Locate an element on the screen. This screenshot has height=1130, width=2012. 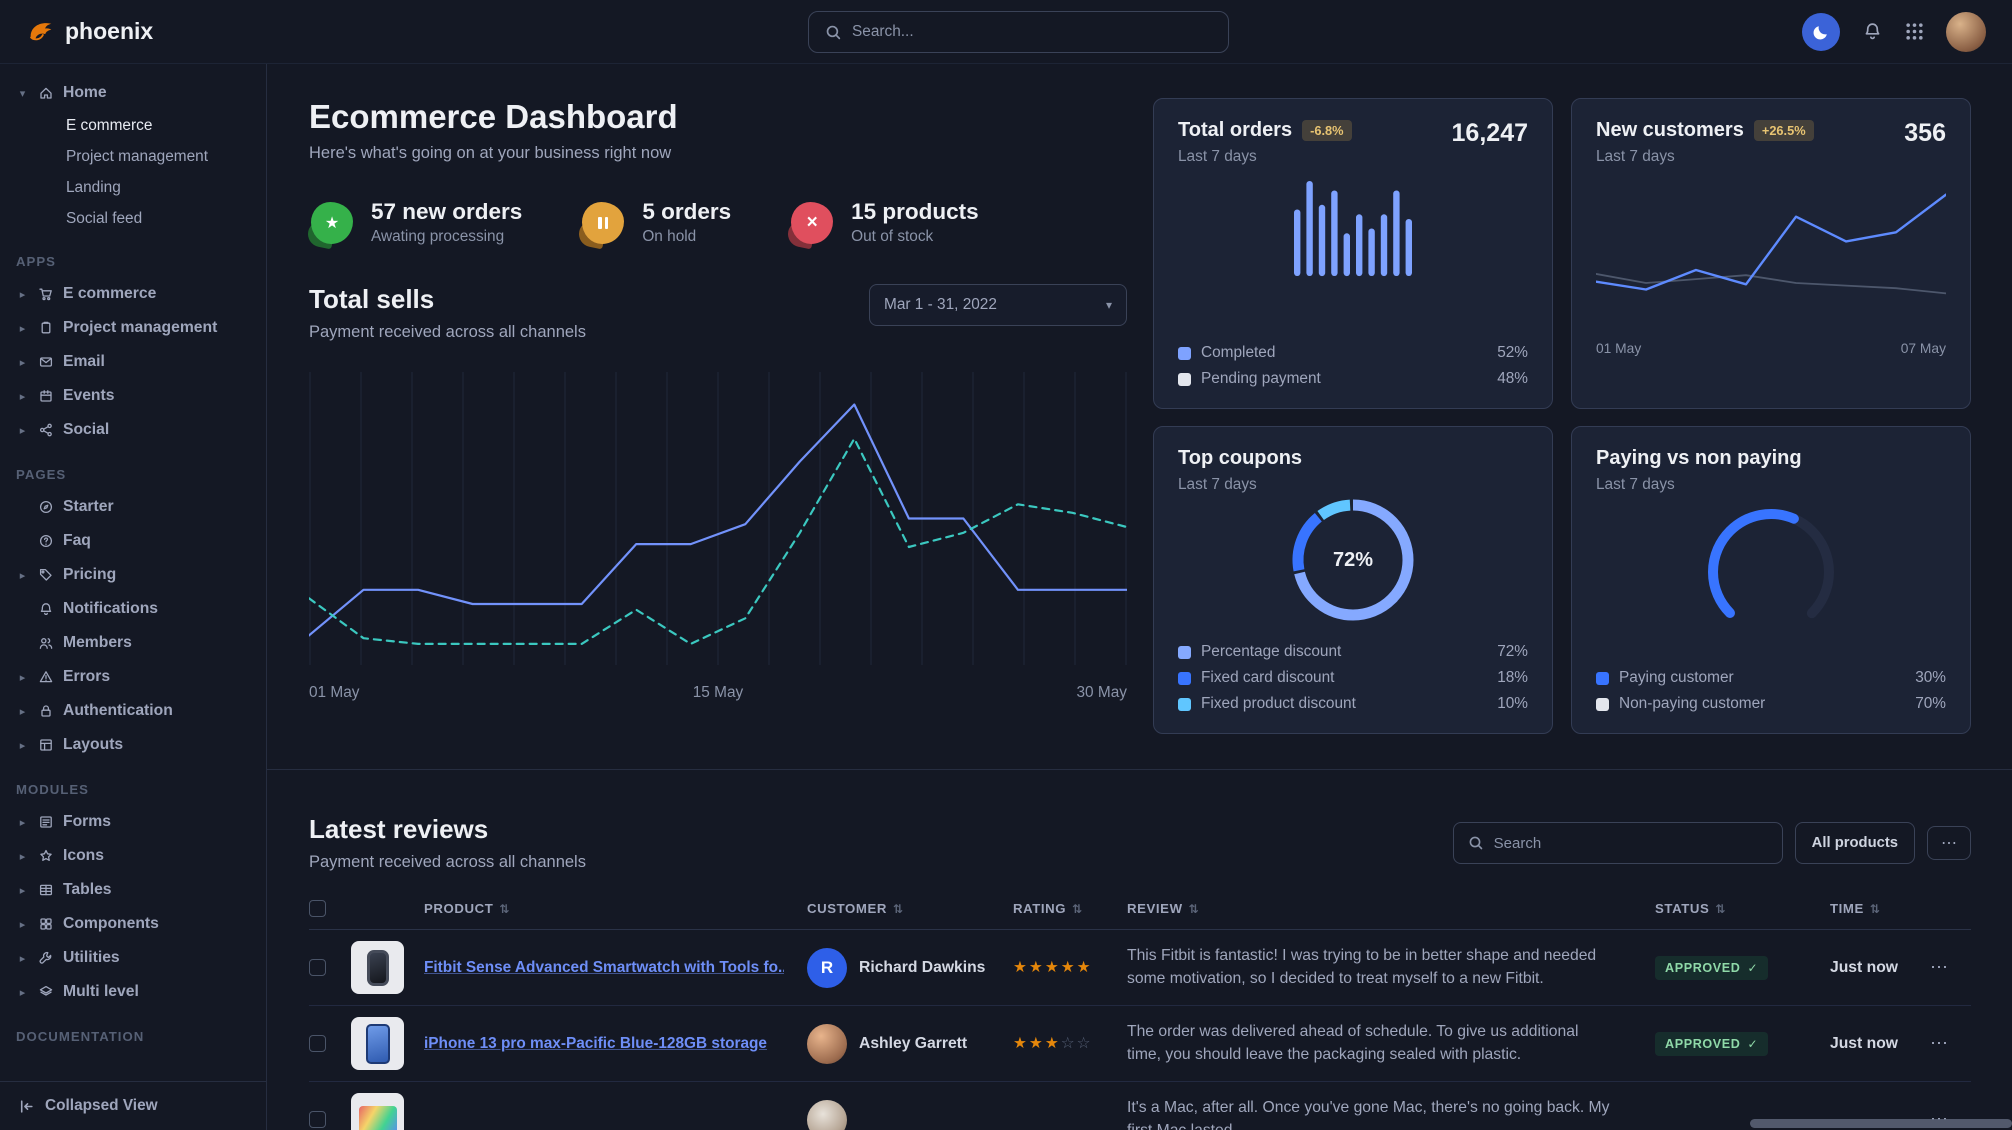
legend-value: 30% is located at coordinates (1930, 677).